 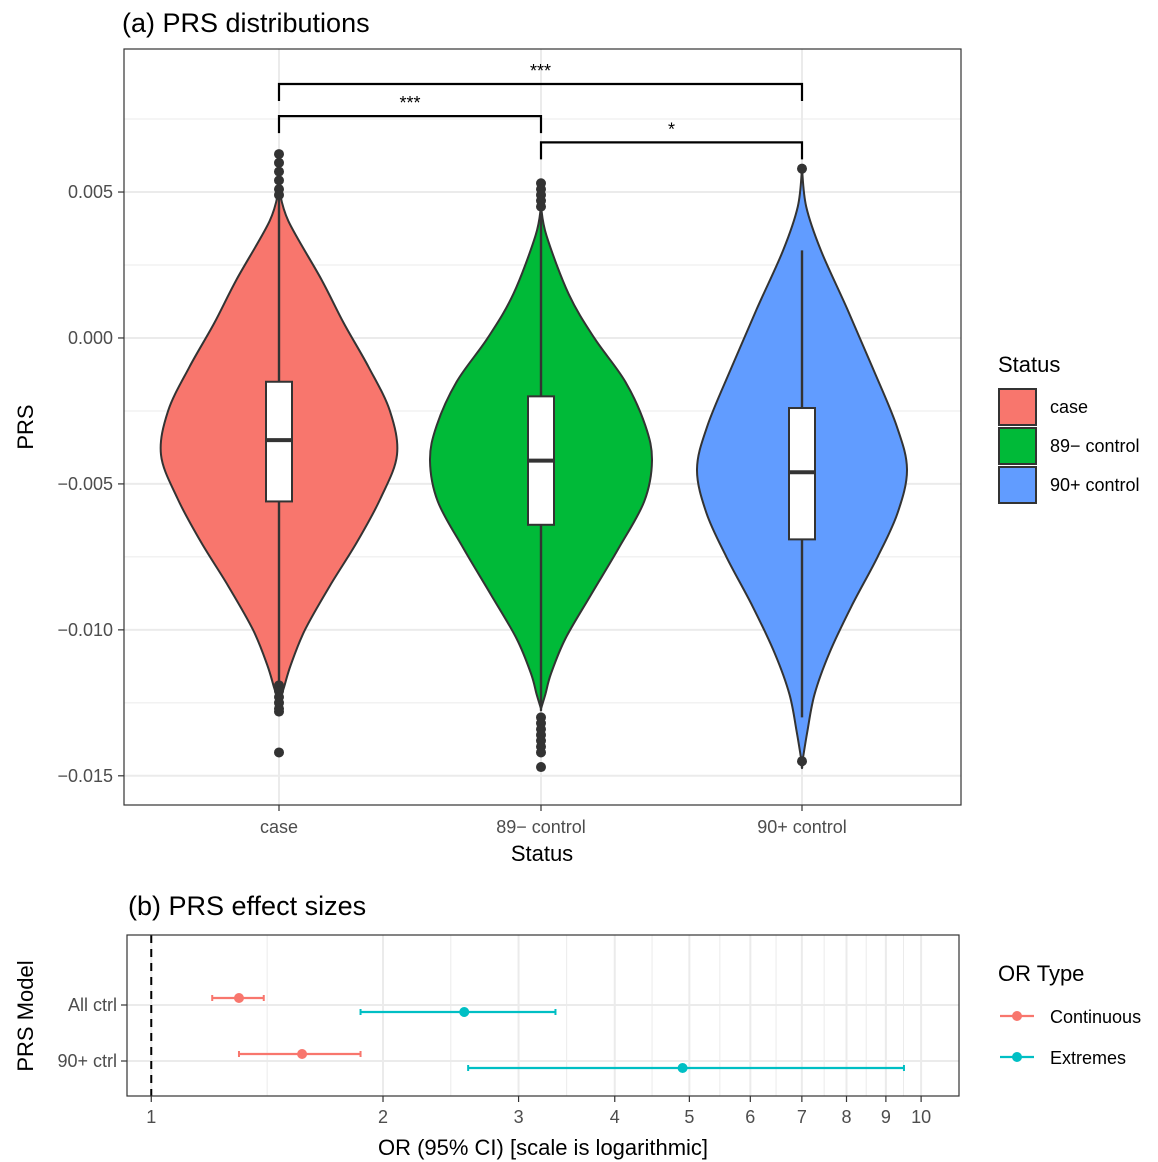 I want to click on legend-b-label: Extremes, so click(x=1088, y=1058).